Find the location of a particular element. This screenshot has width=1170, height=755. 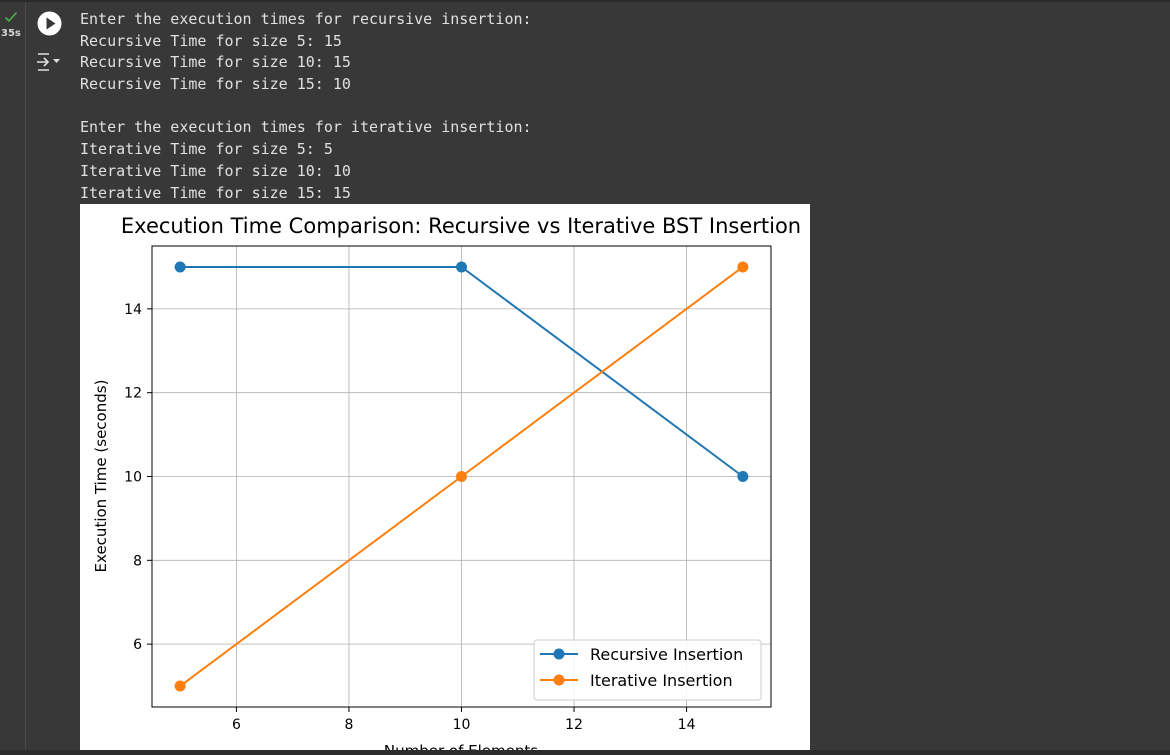

y-tick-label: 12 is located at coordinates (133, 394).